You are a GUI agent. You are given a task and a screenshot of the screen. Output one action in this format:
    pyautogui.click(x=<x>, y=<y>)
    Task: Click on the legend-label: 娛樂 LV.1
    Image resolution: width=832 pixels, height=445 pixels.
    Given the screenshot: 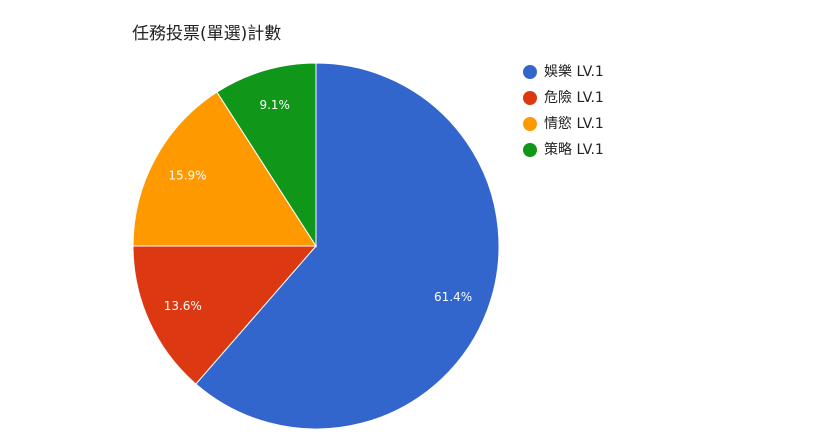 What is the action you would take?
    pyautogui.click(x=574, y=71)
    